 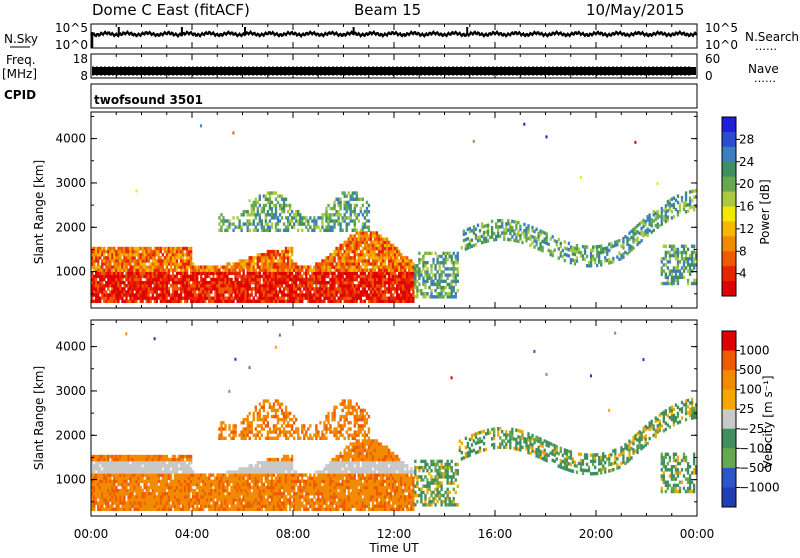 What do you see at coordinates (21, 60) in the screenshot?
I see `freq-label-line1: Freq.` at bounding box center [21, 60].